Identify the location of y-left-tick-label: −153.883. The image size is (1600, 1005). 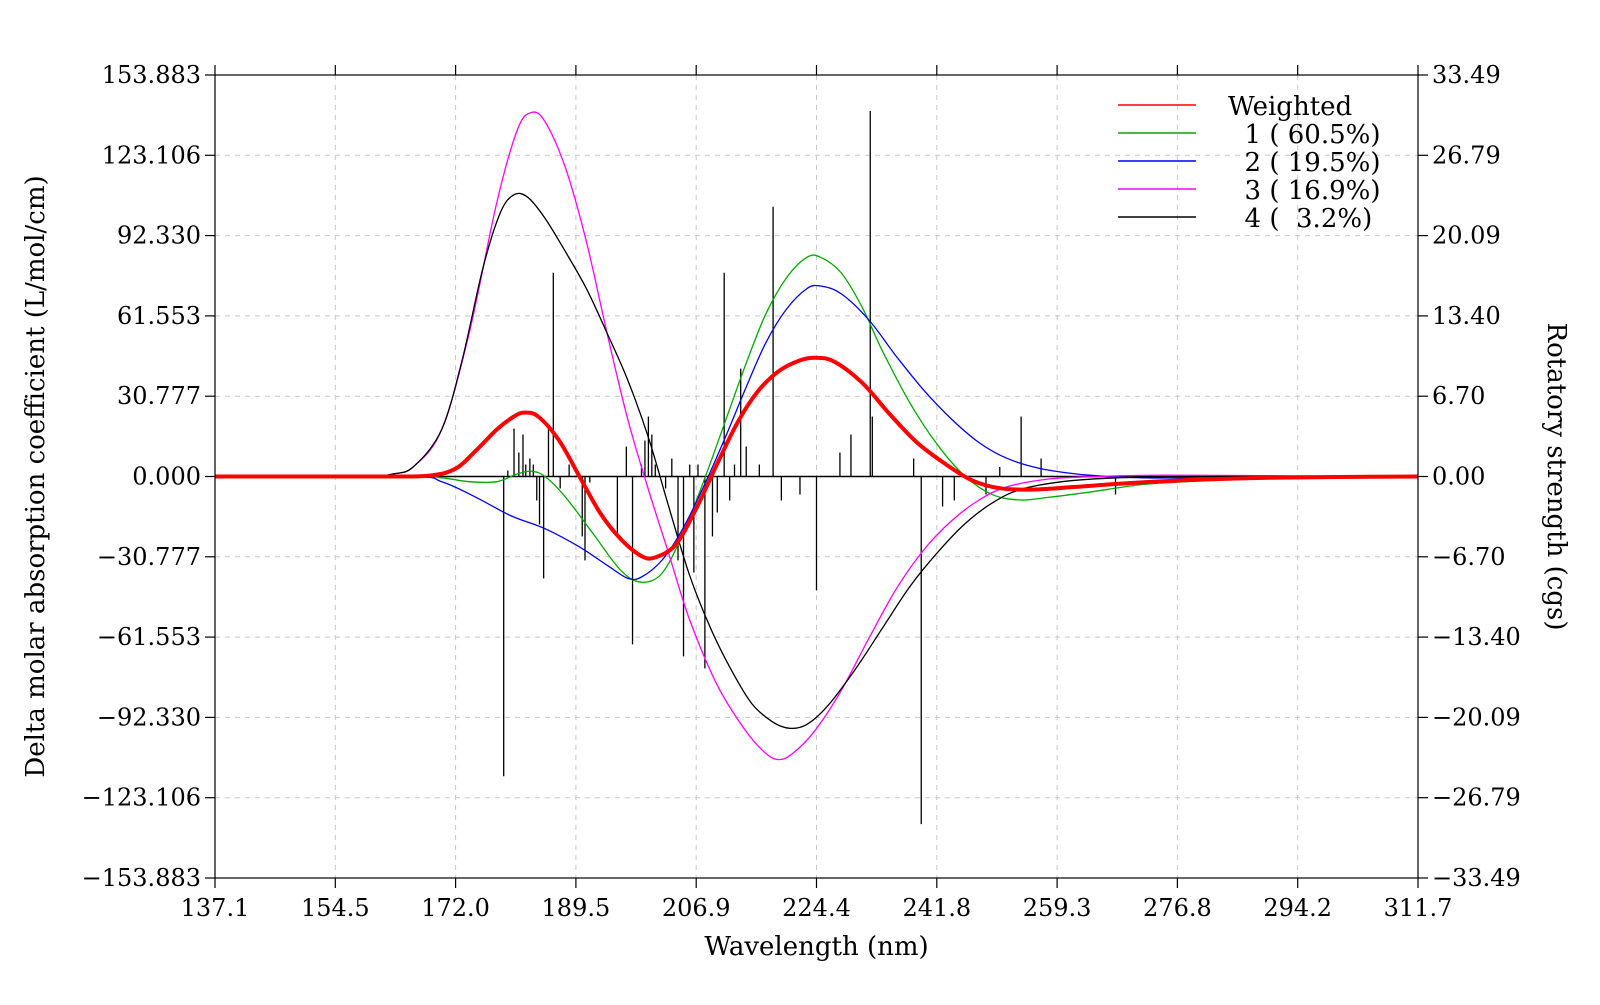
(141, 878).